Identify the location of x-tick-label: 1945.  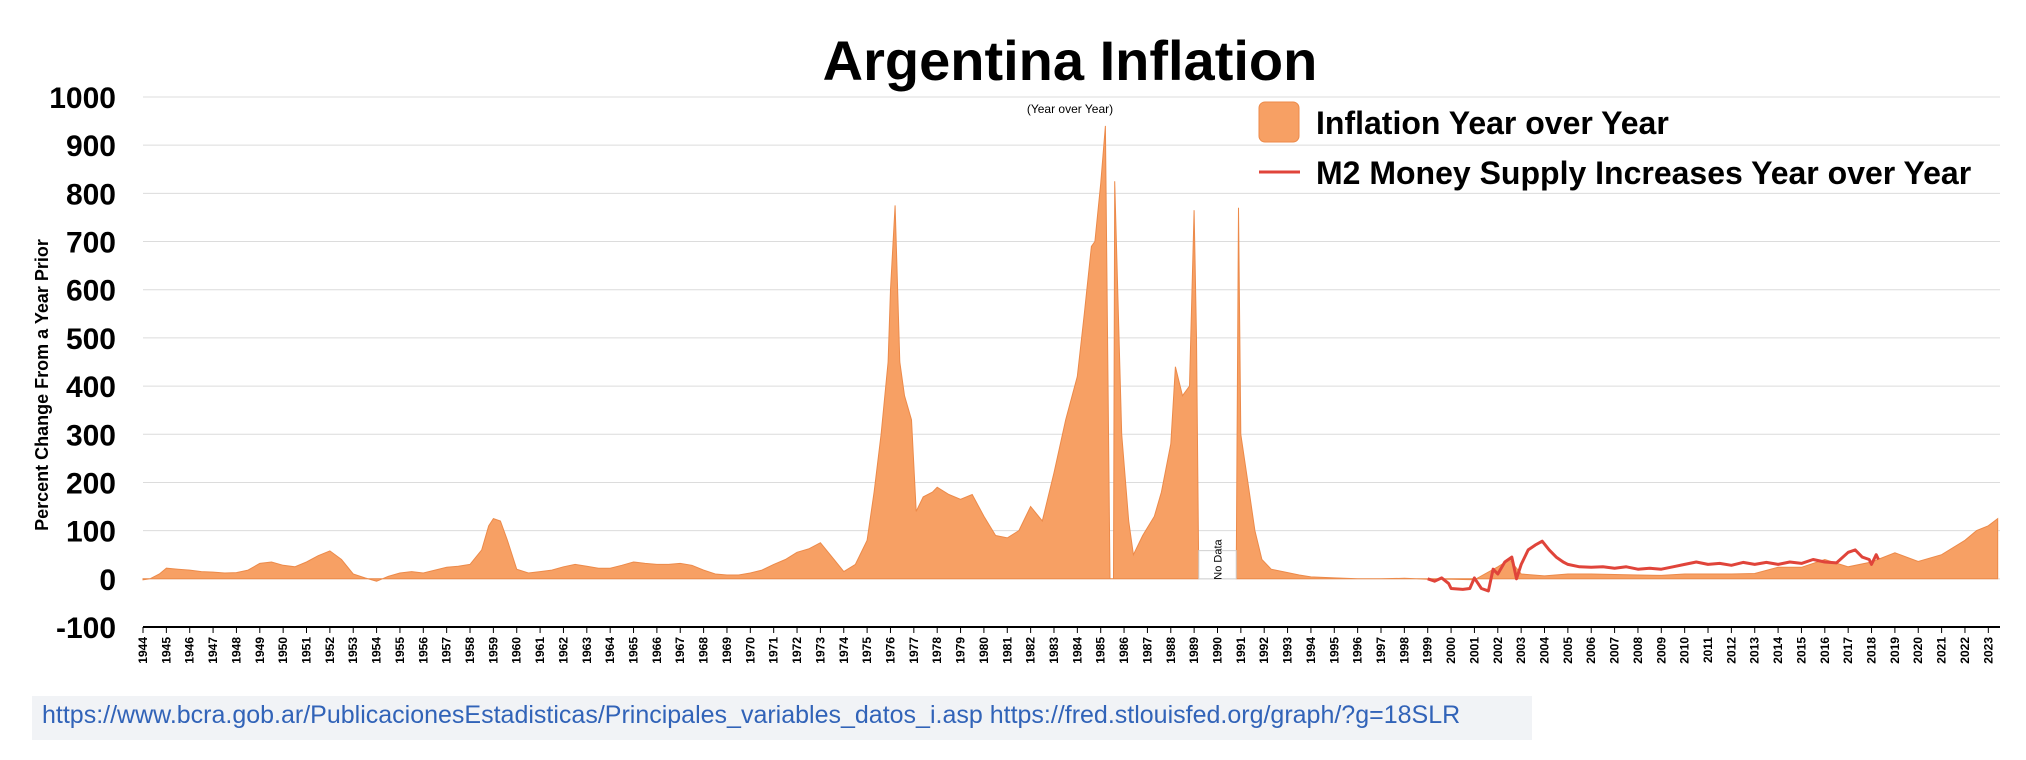
(166, 650).